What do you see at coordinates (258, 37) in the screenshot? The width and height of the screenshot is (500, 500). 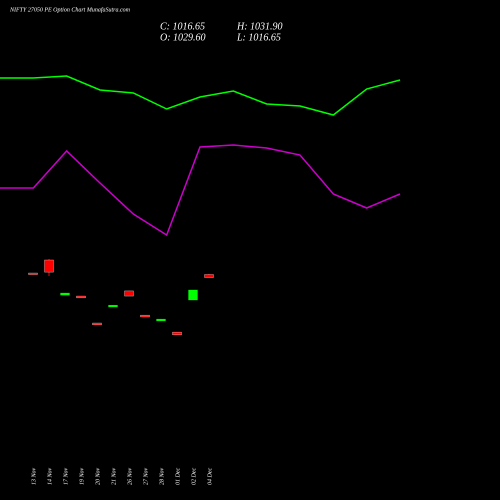 I see `info-label: L: 1016.65` at bounding box center [258, 37].